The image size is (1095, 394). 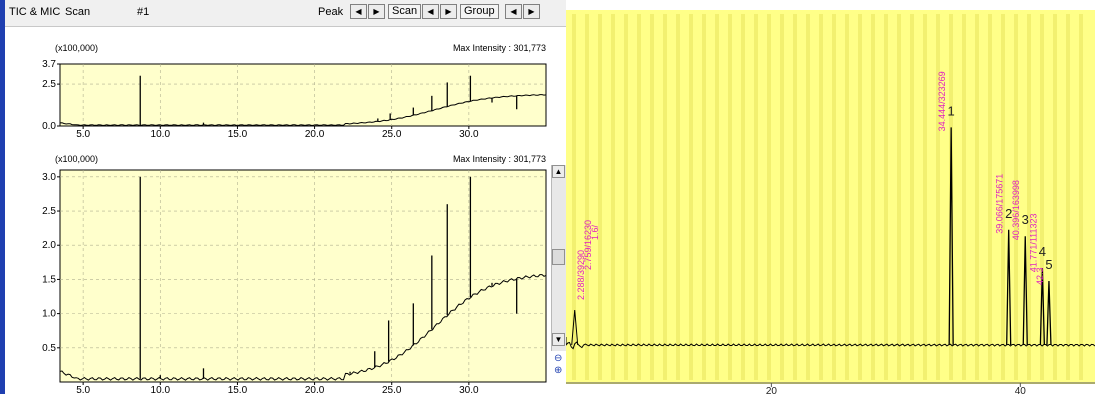 I want to click on early-peak, so click(x=575, y=327).